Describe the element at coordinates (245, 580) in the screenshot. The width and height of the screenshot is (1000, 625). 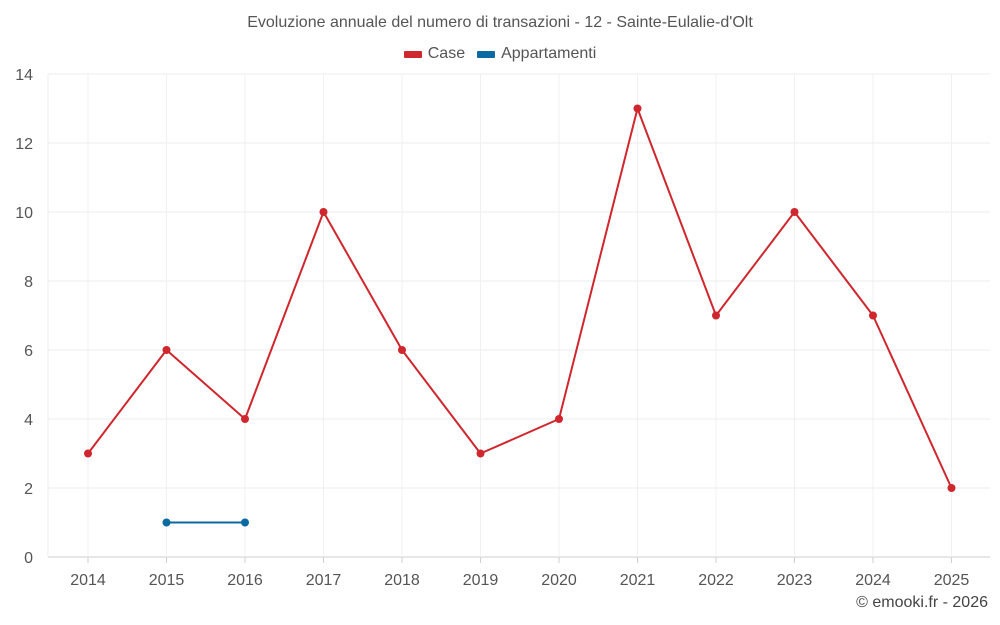
I see `x-tick-label: 2016` at that location.